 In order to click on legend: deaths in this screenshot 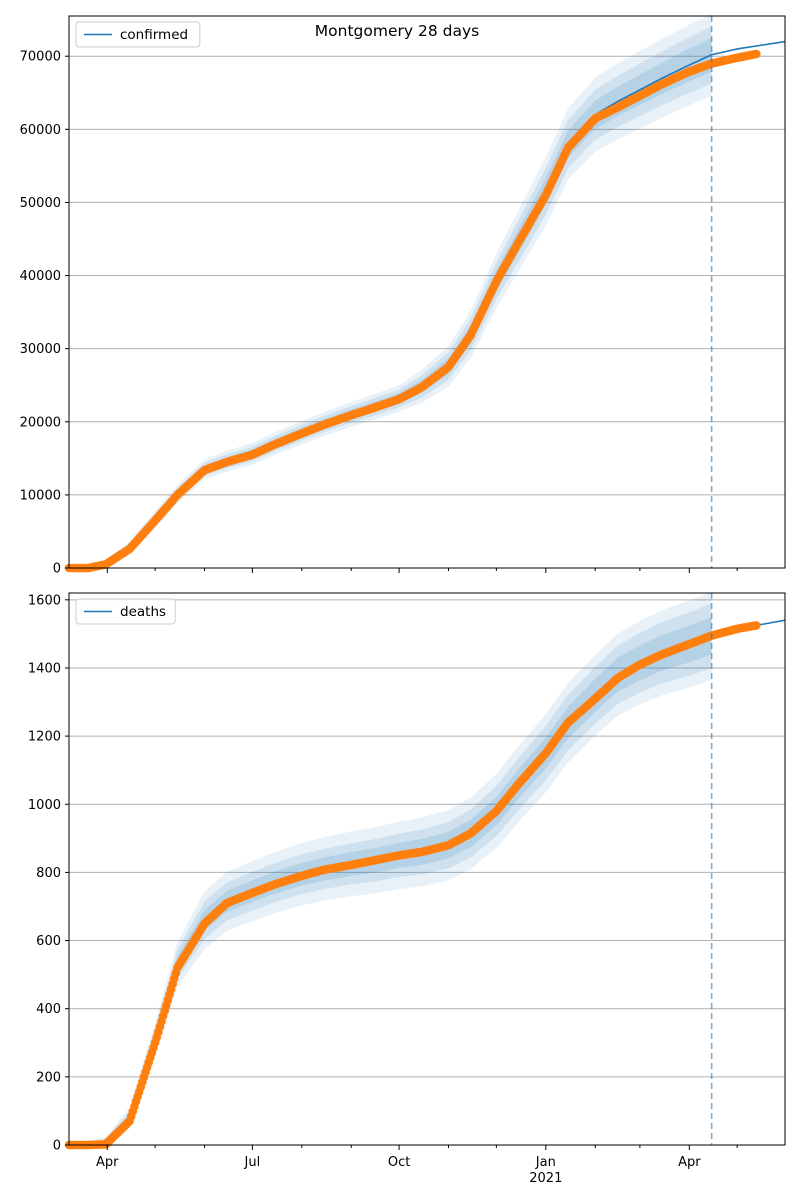, I will do `click(125, 611)`.